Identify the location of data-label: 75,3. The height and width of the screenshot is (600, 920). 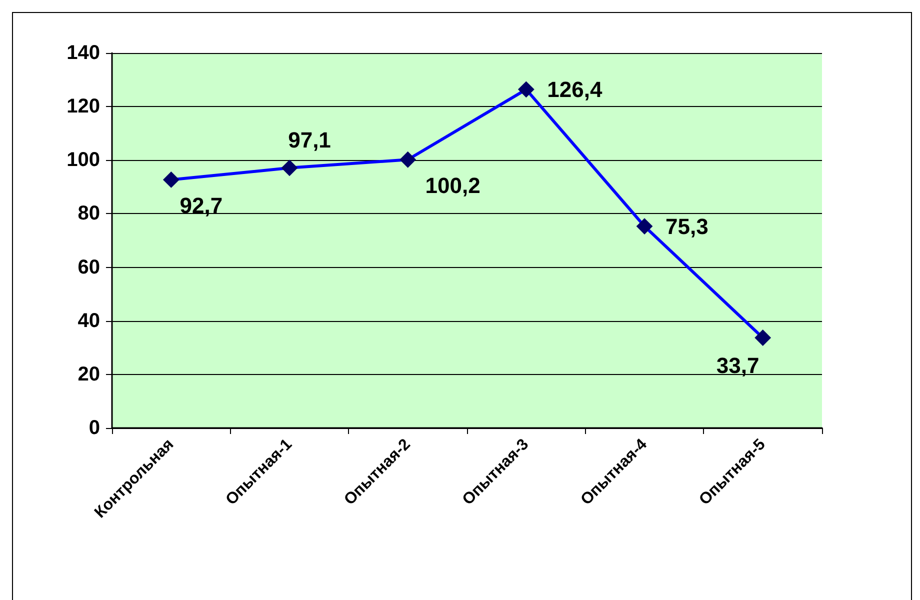
(687, 226).